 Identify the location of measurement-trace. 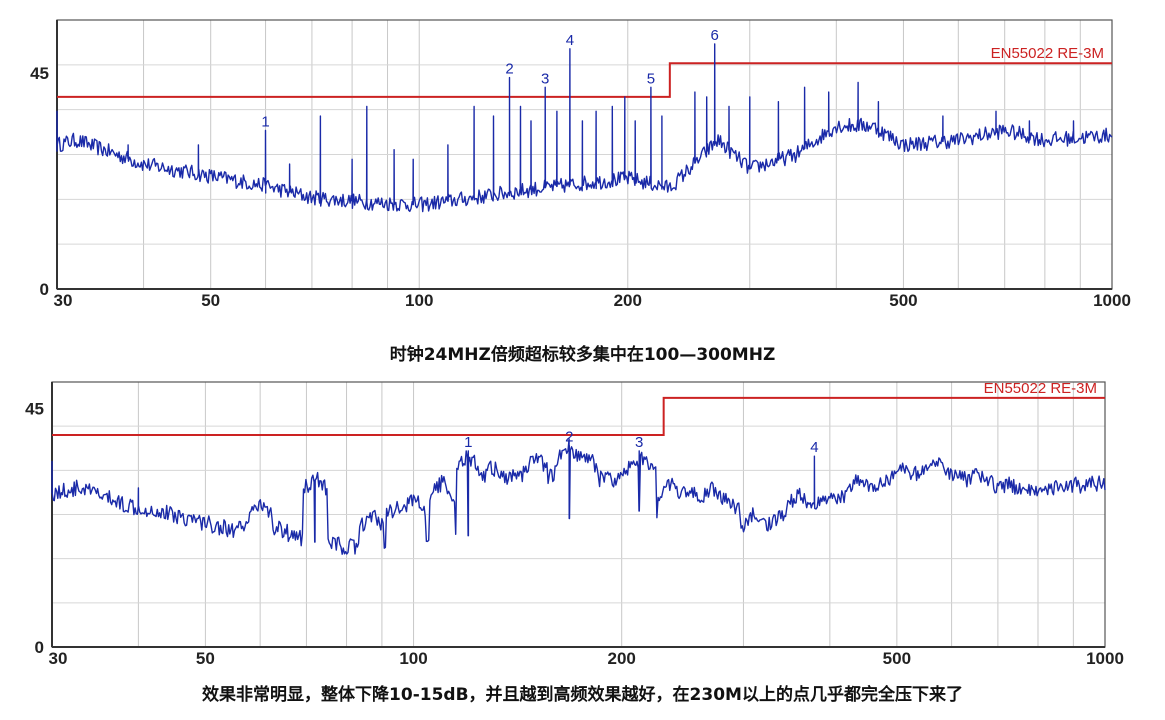
(578, 496).